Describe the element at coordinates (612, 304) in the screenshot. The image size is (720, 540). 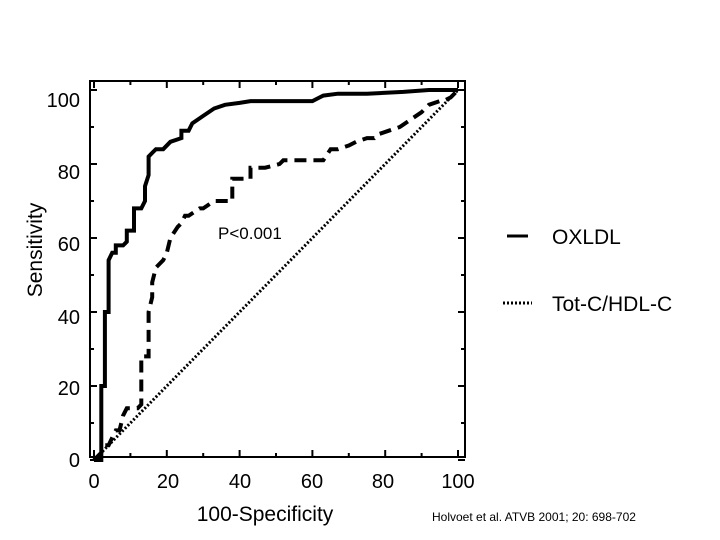
I see `legend-label-totc-hdlc: Tot-C/HDL-C` at that location.